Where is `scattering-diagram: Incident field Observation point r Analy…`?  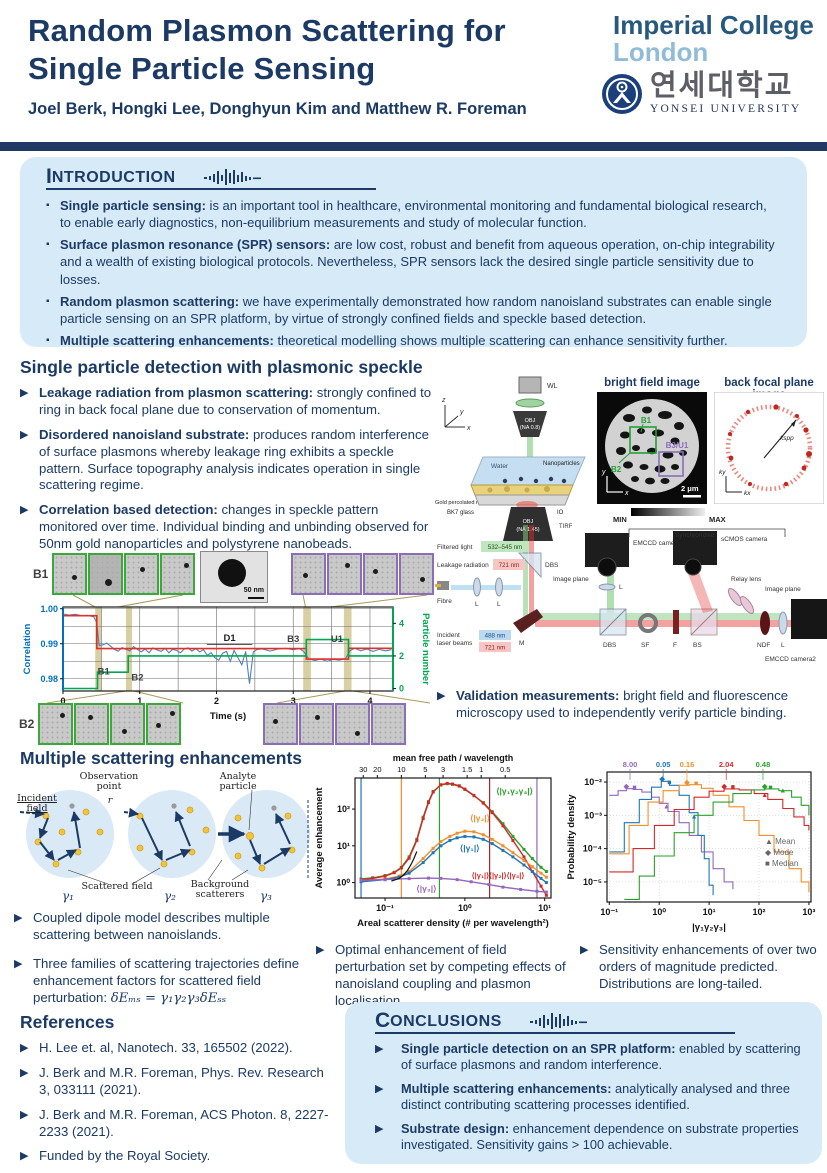
scattering-diagram: Incident field Observation point r Analy… is located at coordinates (162, 839).